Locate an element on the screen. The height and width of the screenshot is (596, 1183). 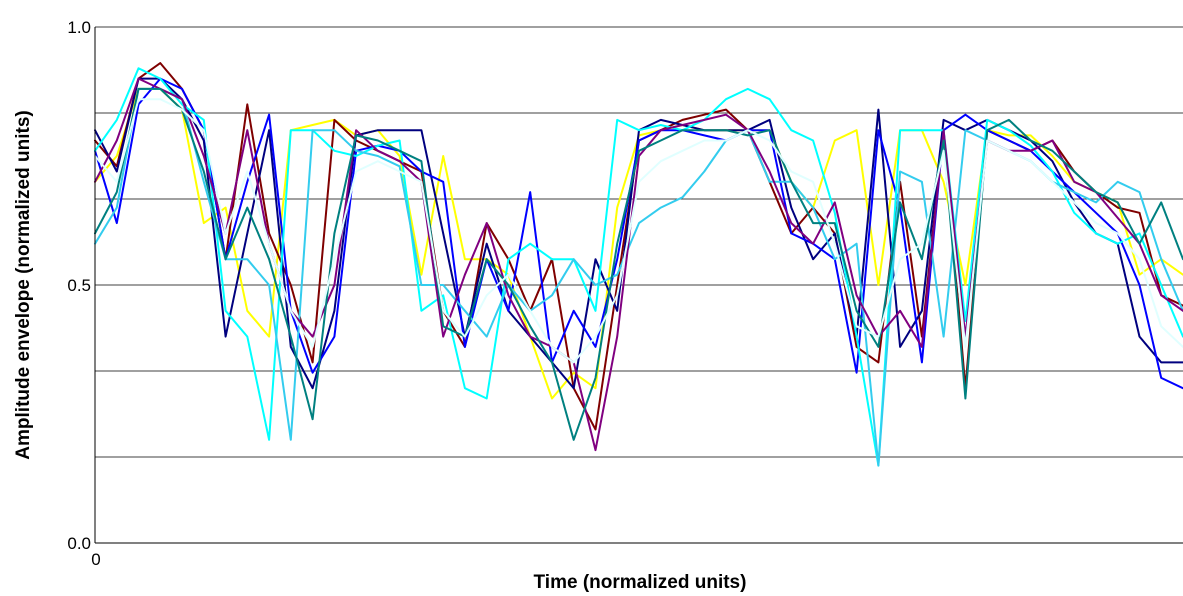
x-tick-label-0: 0 is located at coordinates (95, 559).